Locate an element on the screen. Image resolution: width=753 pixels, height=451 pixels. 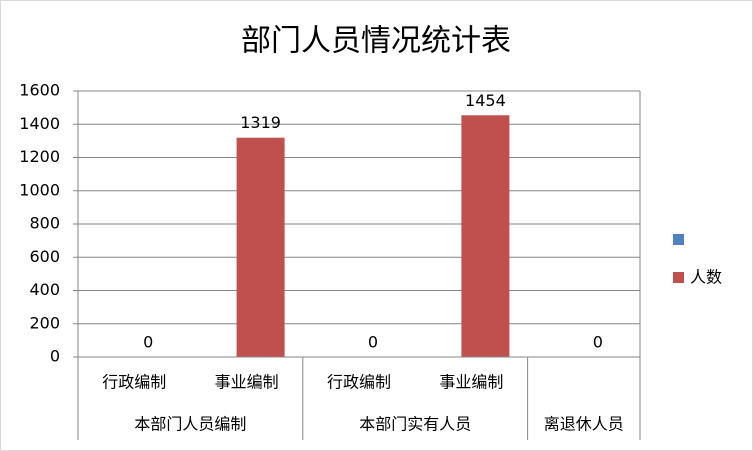
group-label: 本部门实有人员 is located at coordinates (415, 424).